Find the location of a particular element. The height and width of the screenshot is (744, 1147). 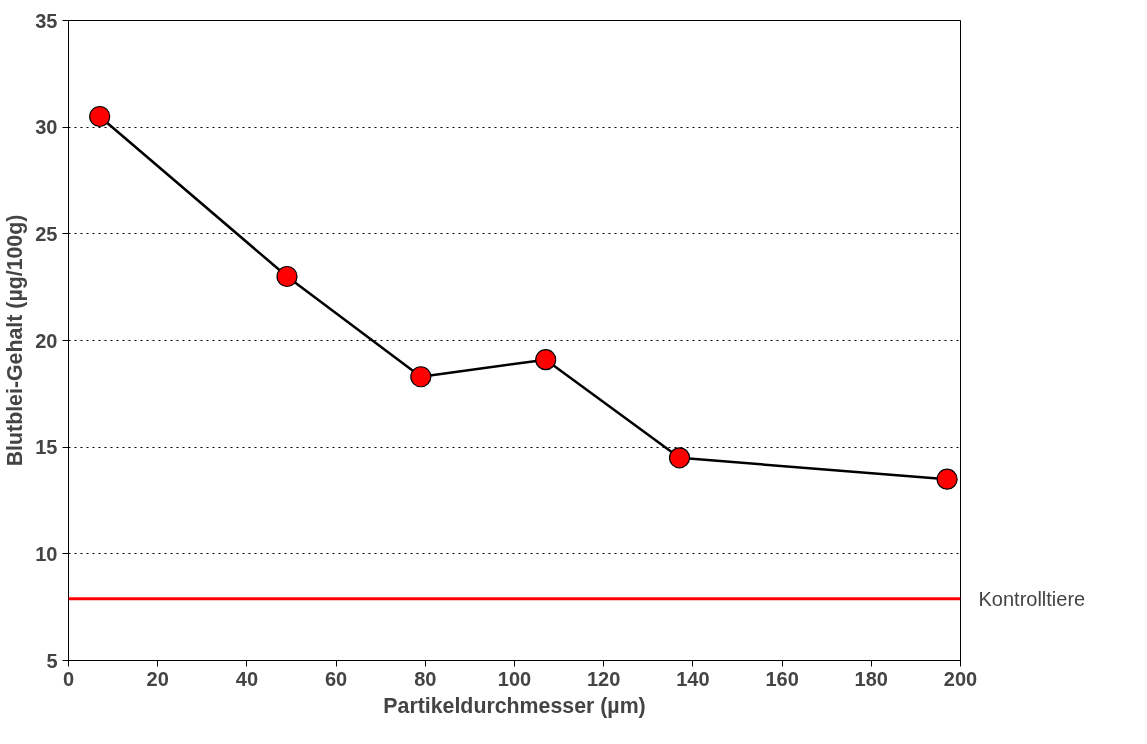

ref-line-label: Kontrolltiere is located at coordinates (1032, 598).